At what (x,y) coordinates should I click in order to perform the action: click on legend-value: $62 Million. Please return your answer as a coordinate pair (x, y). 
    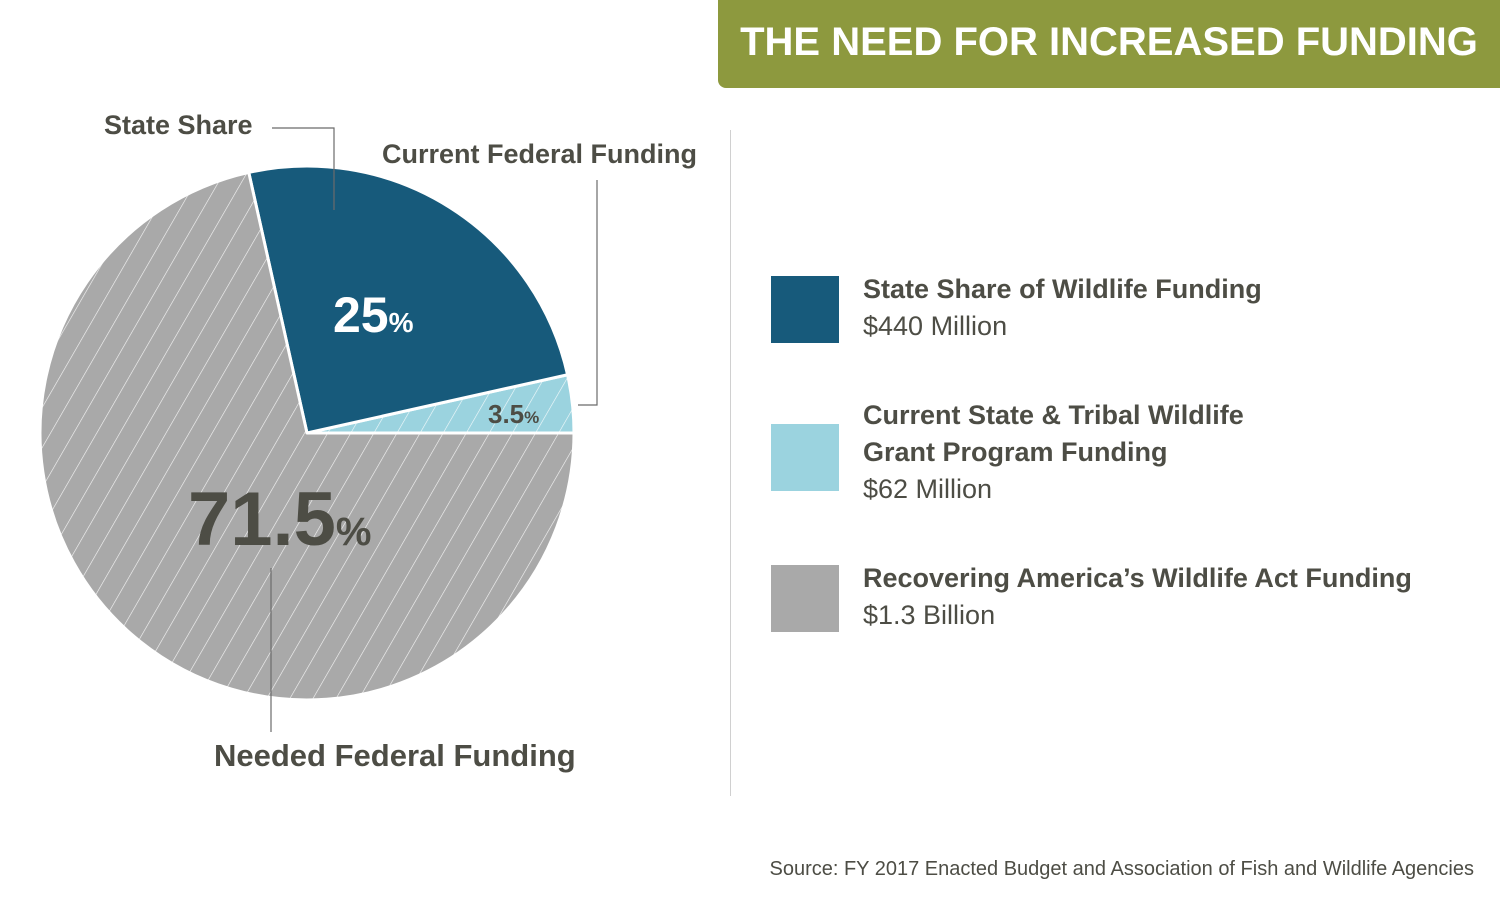
    Looking at the image, I should click on (928, 489).